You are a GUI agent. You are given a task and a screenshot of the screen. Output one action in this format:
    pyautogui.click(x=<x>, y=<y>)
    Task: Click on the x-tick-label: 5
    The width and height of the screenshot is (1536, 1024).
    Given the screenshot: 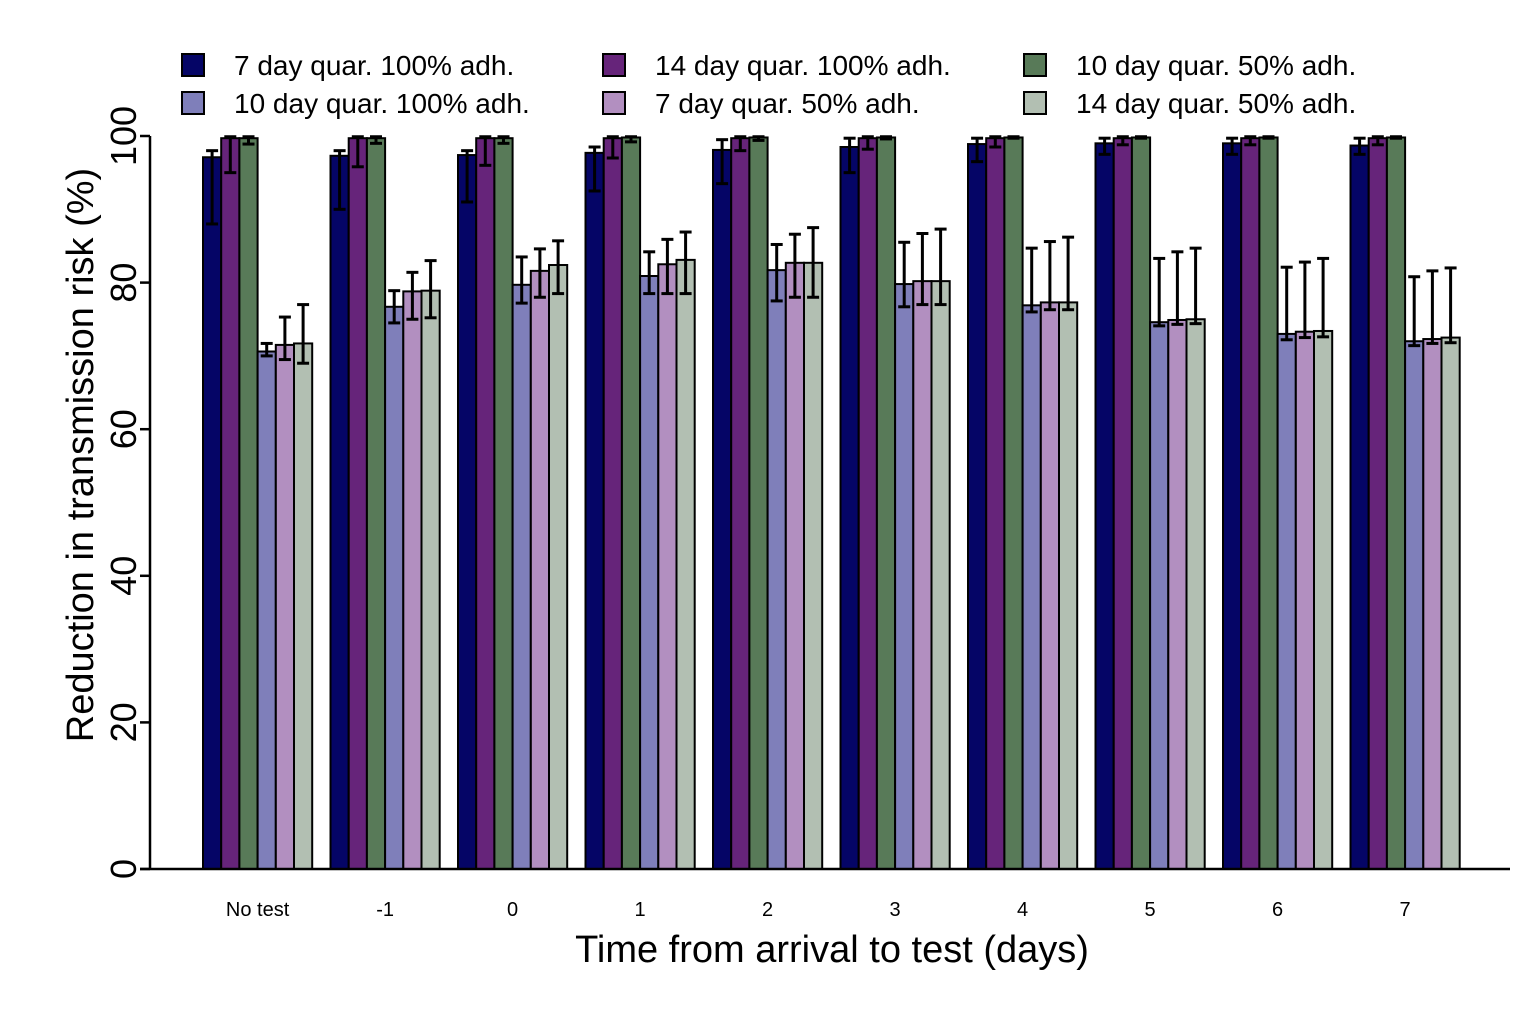 What is the action you would take?
    pyautogui.click(x=1150, y=910)
    